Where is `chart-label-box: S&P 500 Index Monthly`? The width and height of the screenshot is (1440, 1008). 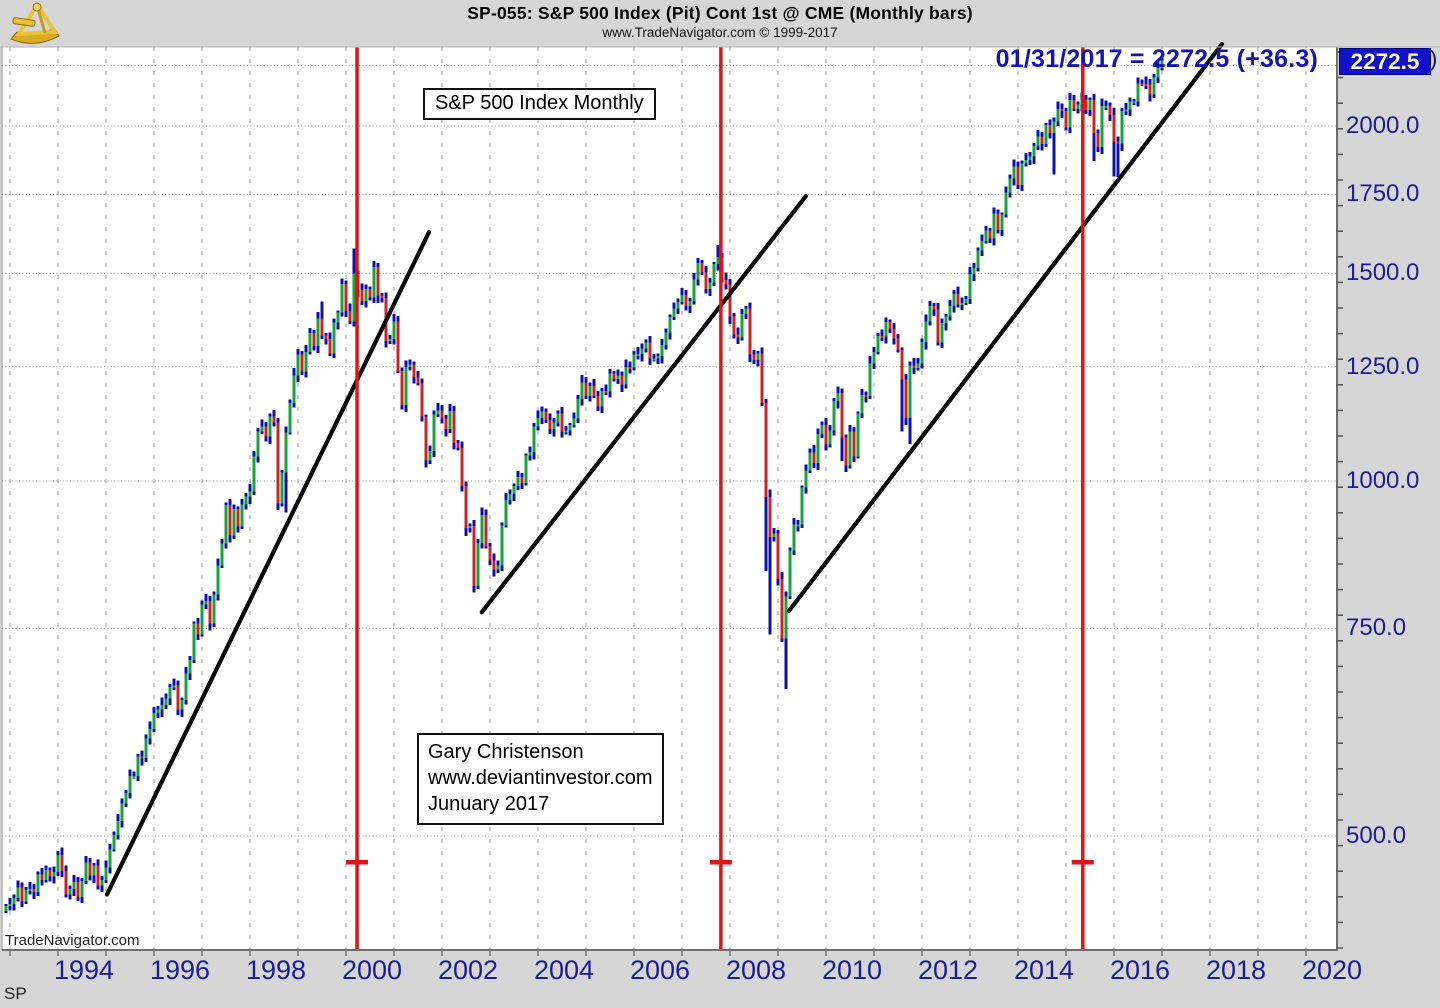 chart-label-box: S&P 500 Index Monthly is located at coordinates (539, 104).